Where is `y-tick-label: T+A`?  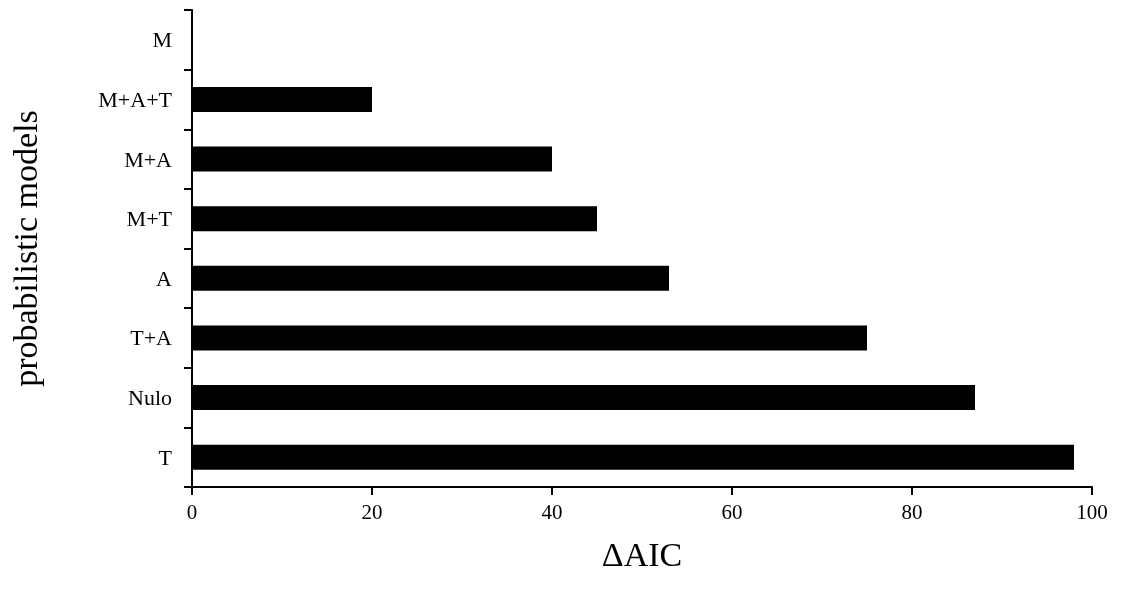
y-tick-label: T+A is located at coordinates (151, 338).